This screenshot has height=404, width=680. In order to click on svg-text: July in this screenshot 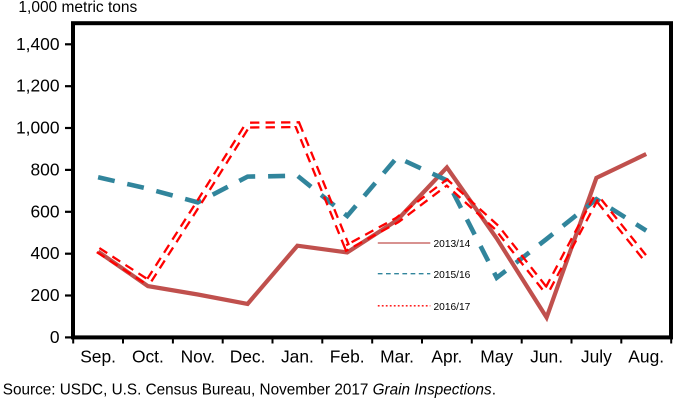, I will do `click(596, 357)`.